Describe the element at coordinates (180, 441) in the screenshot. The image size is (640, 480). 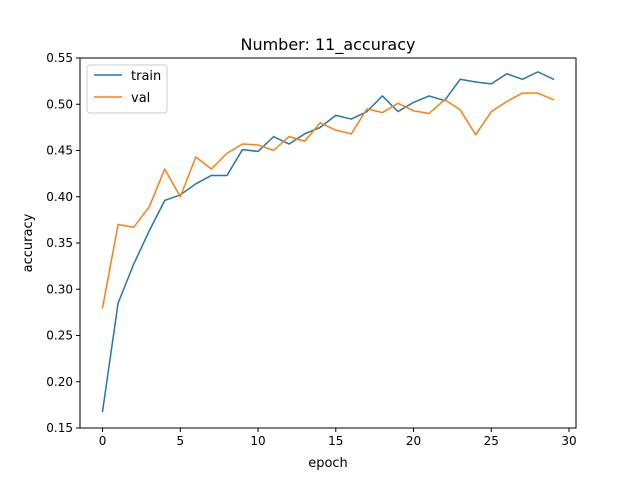
I see `x-tick-label: 5` at that location.